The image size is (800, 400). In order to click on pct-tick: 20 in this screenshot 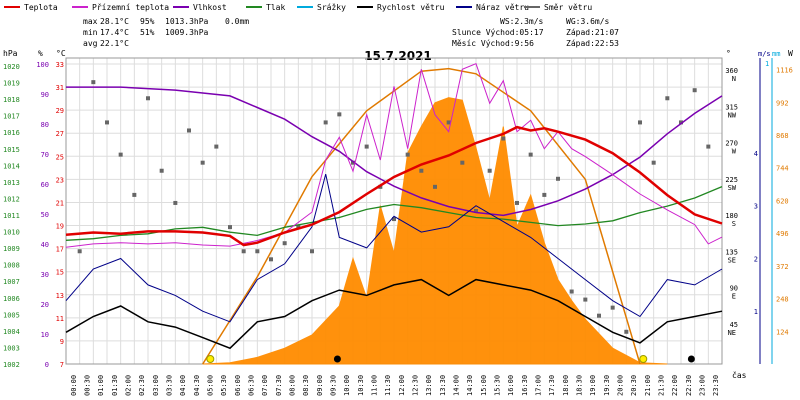, I will do `click(45, 305)`.